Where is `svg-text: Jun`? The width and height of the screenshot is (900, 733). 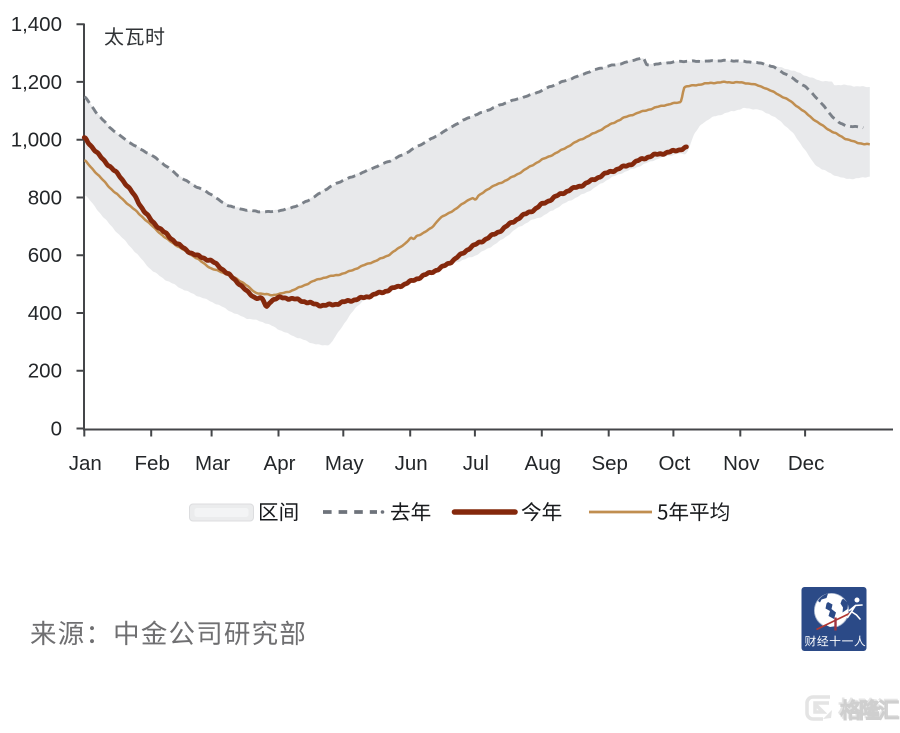
svg-text: Jun is located at coordinates (411, 463).